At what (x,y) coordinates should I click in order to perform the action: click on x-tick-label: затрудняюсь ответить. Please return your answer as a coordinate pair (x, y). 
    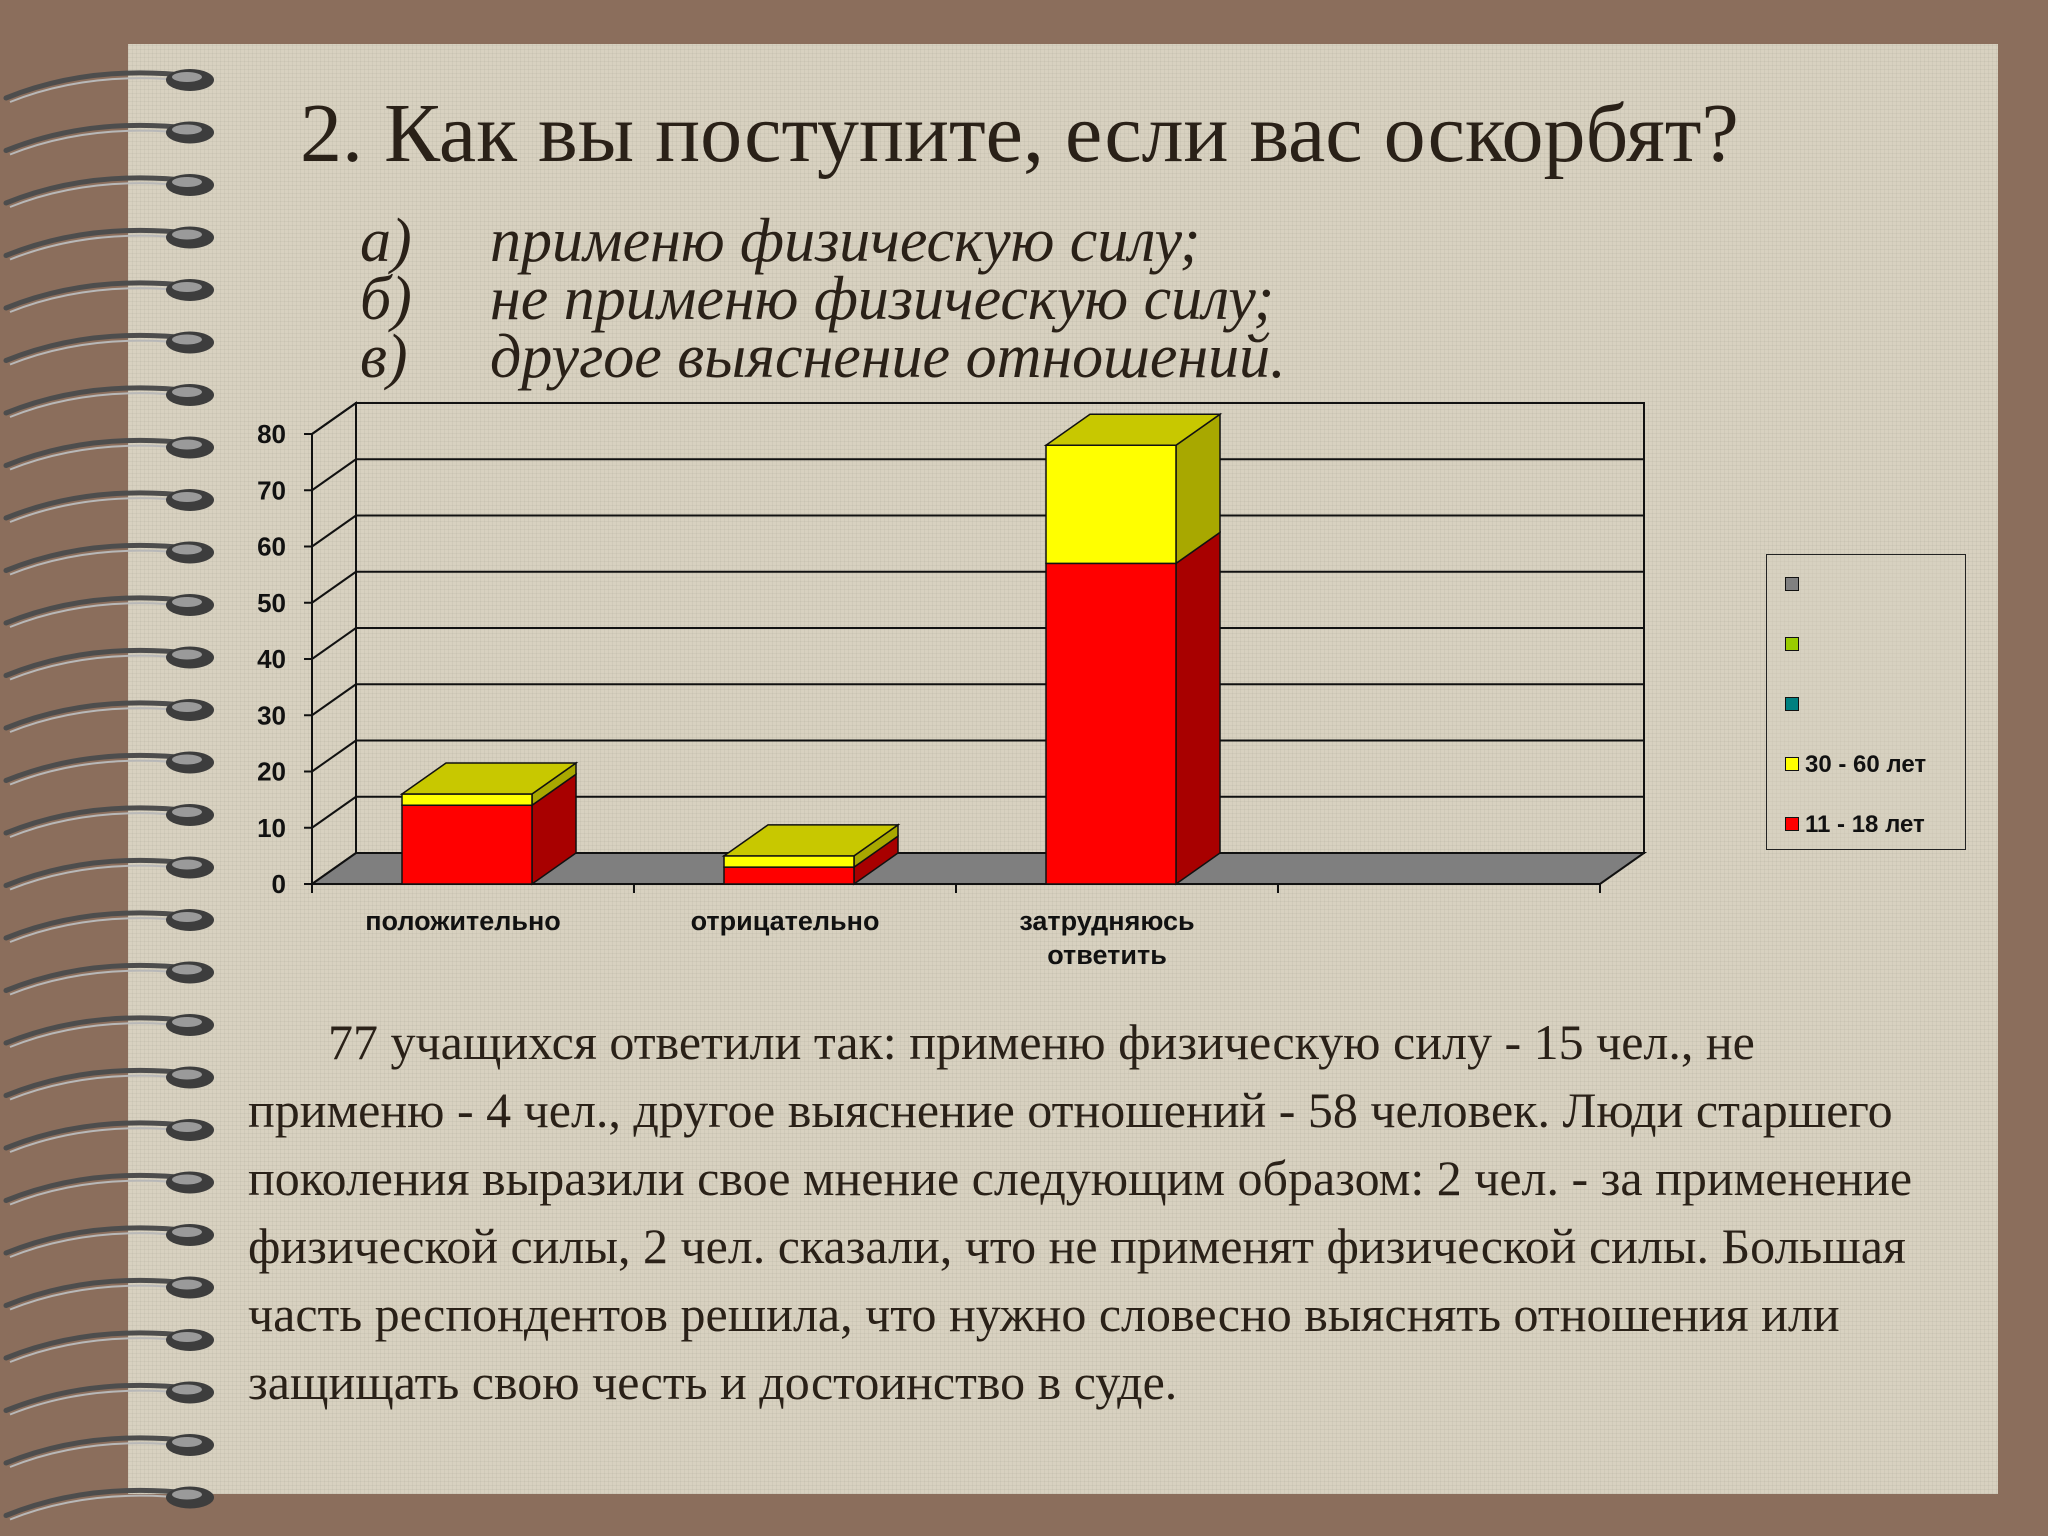
    Looking at the image, I should click on (1106, 938).